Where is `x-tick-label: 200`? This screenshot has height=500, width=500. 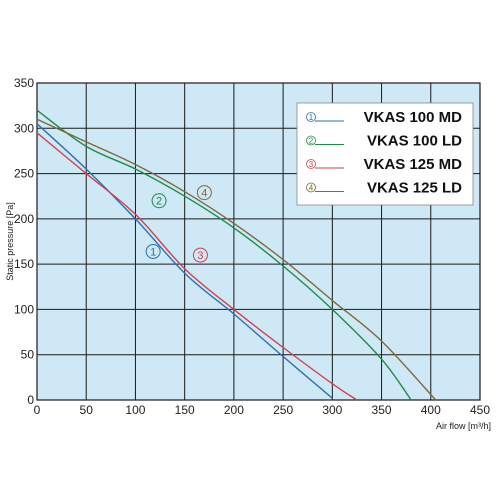
x-tick-label: 200 is located at coordinates (234, 410).